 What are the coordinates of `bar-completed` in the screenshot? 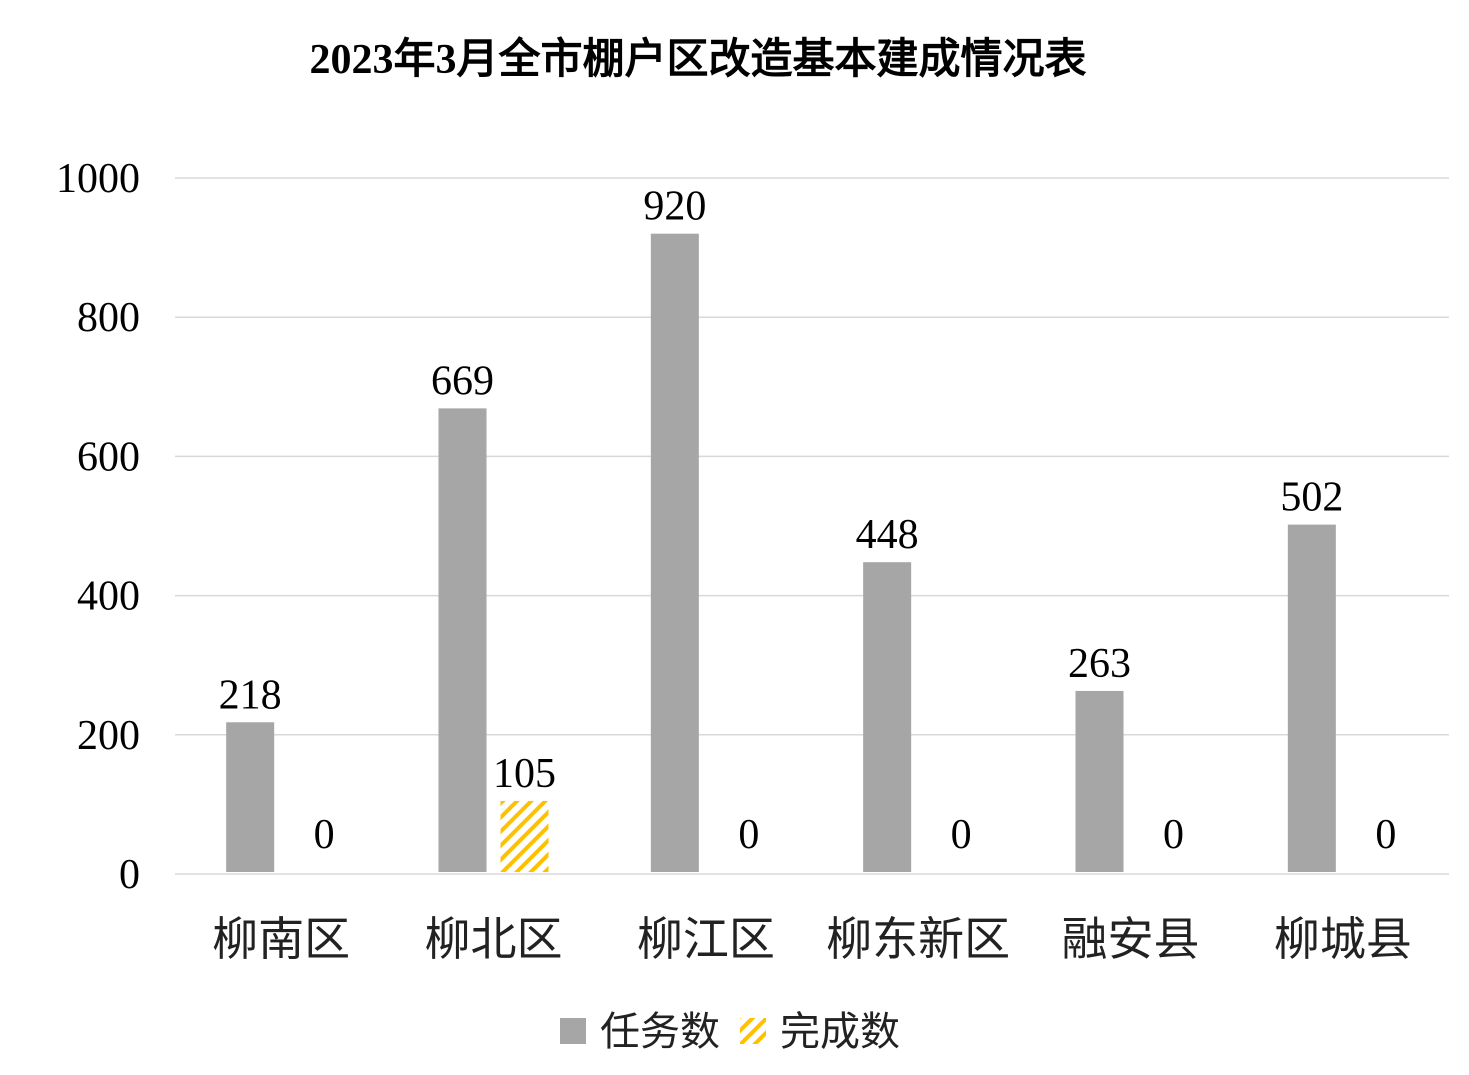 It's located at (524, 836).